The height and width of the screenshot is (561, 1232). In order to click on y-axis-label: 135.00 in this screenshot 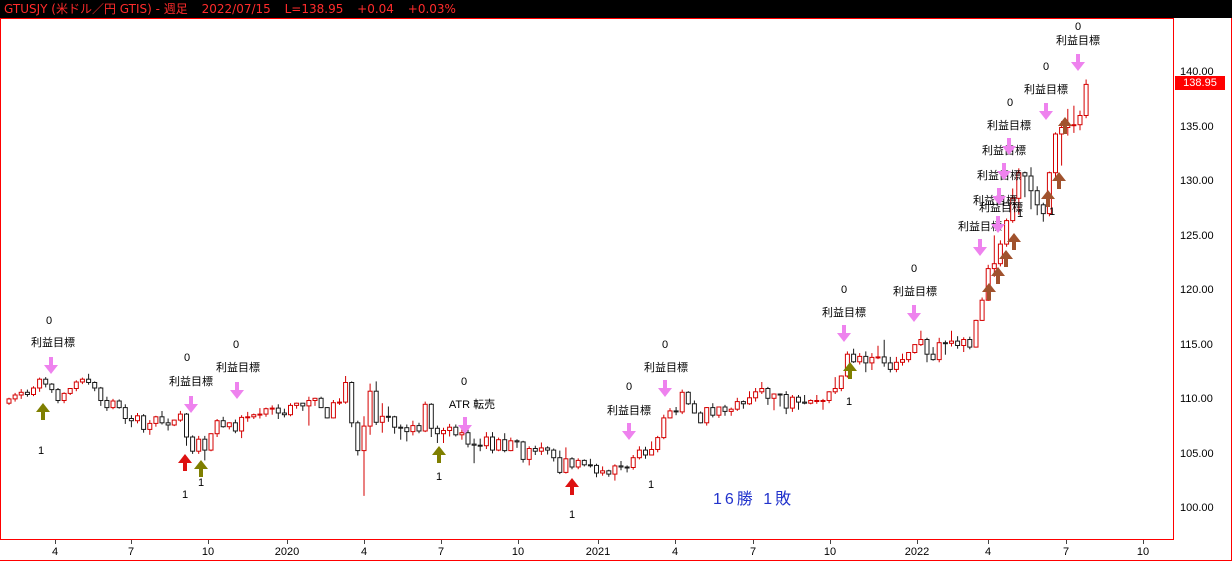, I will do `click(1197, 126)`.